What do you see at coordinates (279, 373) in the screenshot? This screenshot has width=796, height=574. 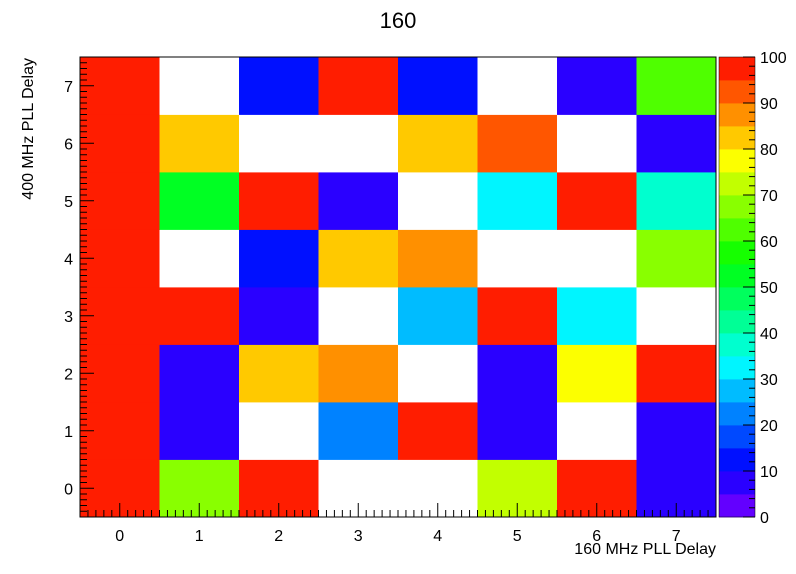 I see `heatmap-cell-x2-y2` at bounding box center [279, 373].